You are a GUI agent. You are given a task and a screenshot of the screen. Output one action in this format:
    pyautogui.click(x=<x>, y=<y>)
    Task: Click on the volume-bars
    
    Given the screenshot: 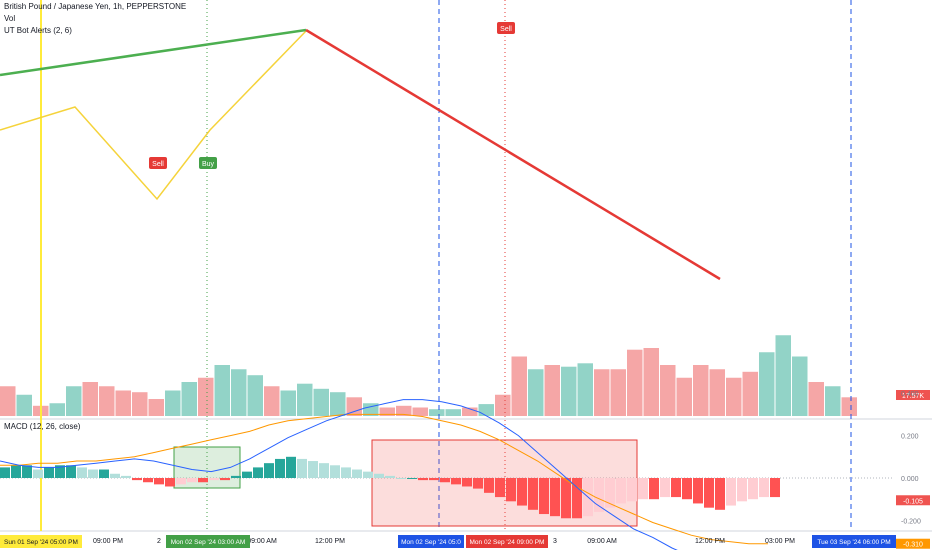 What is the action you would take?
    pyautogui.click(x=428, y=375)
    